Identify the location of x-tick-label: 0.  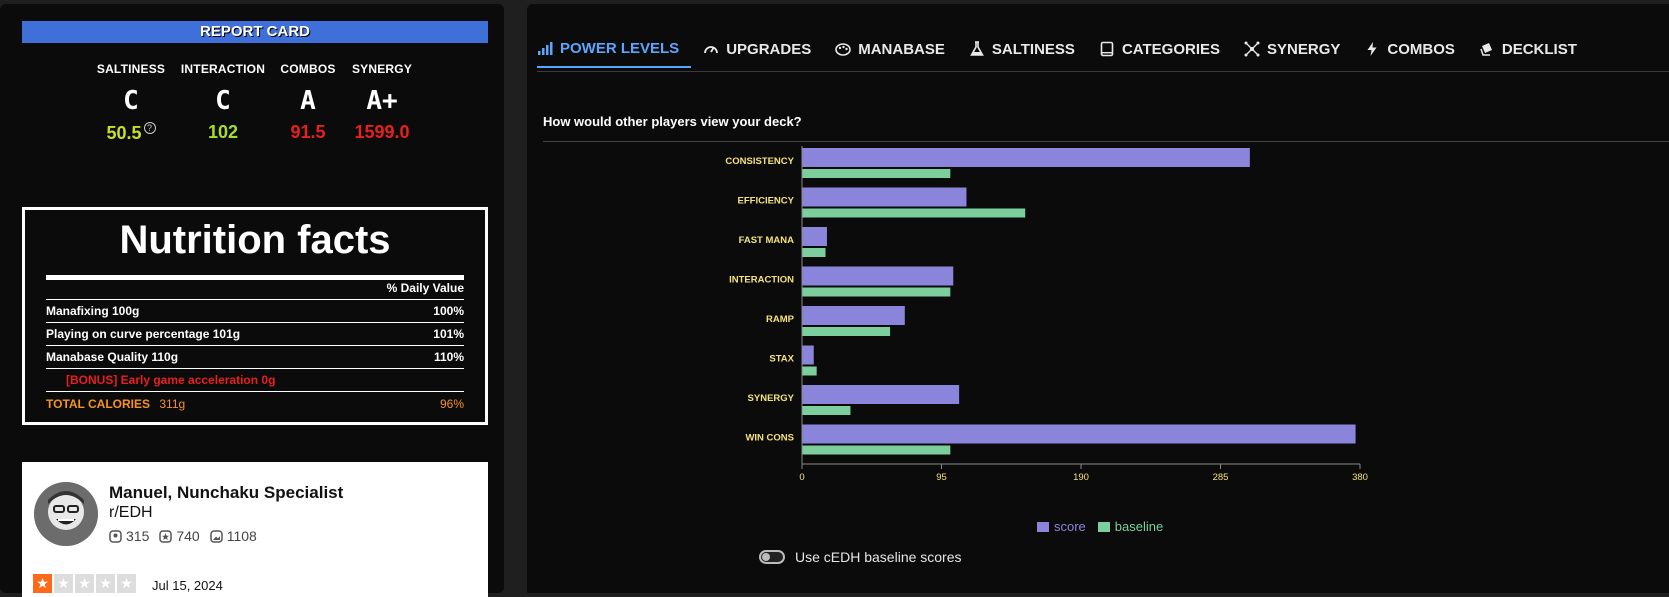
(801, 477).